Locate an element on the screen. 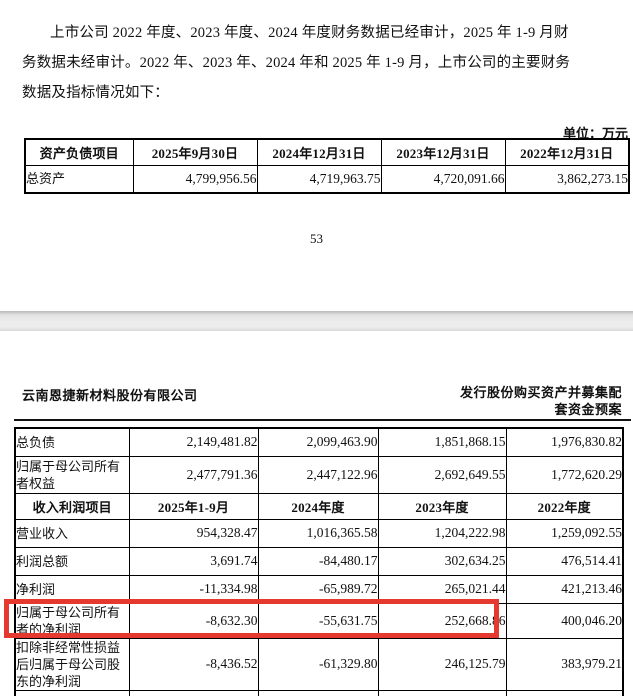 The height and width of the screenshot is (696, 633). paragraph-line: 数据及指标情况如下： is located at coordinates (95, 93).